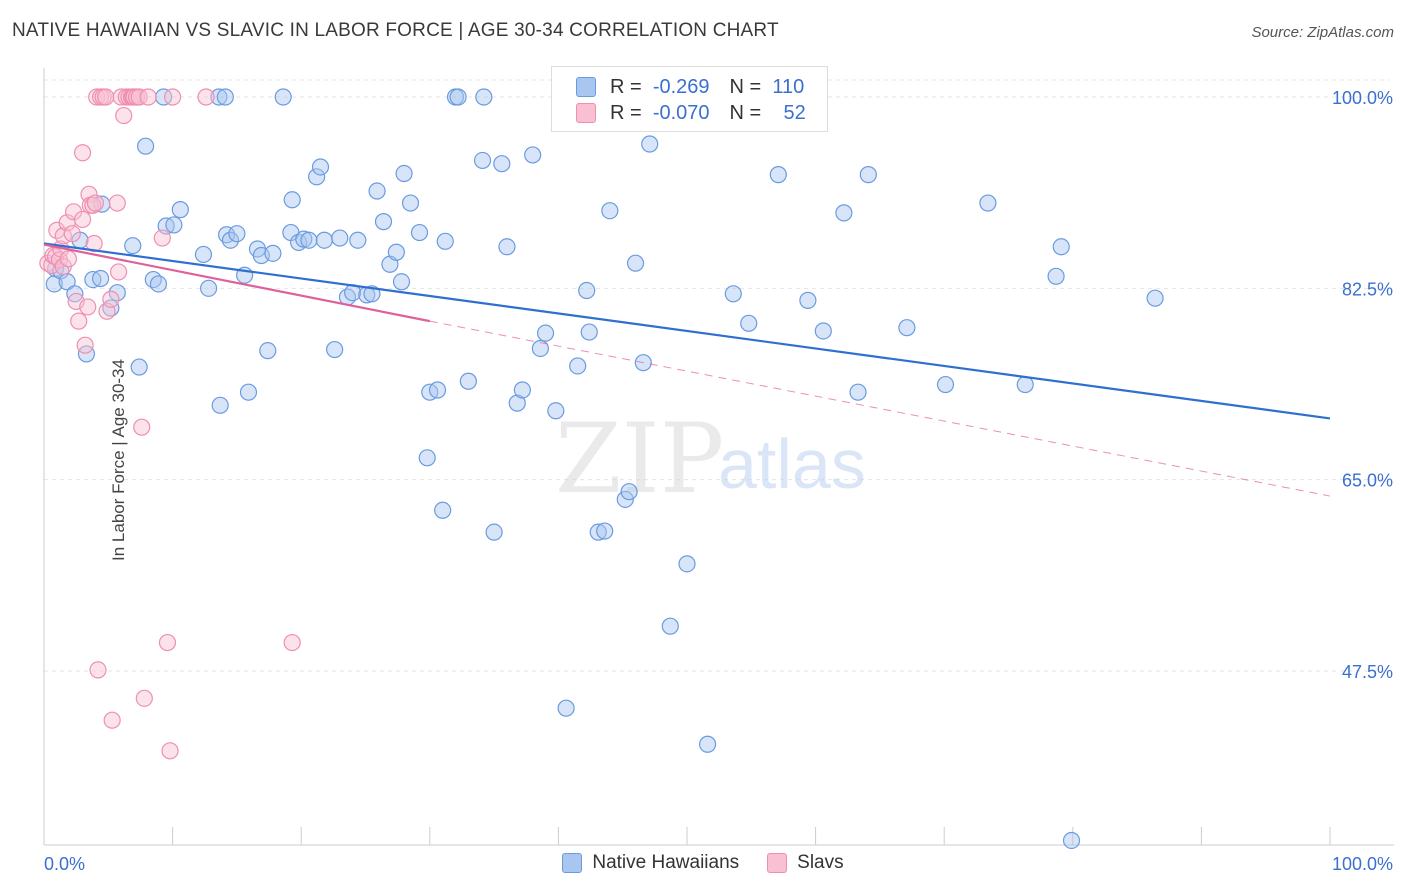  I want to click on legend-label: Slavs, so click(820, 862).